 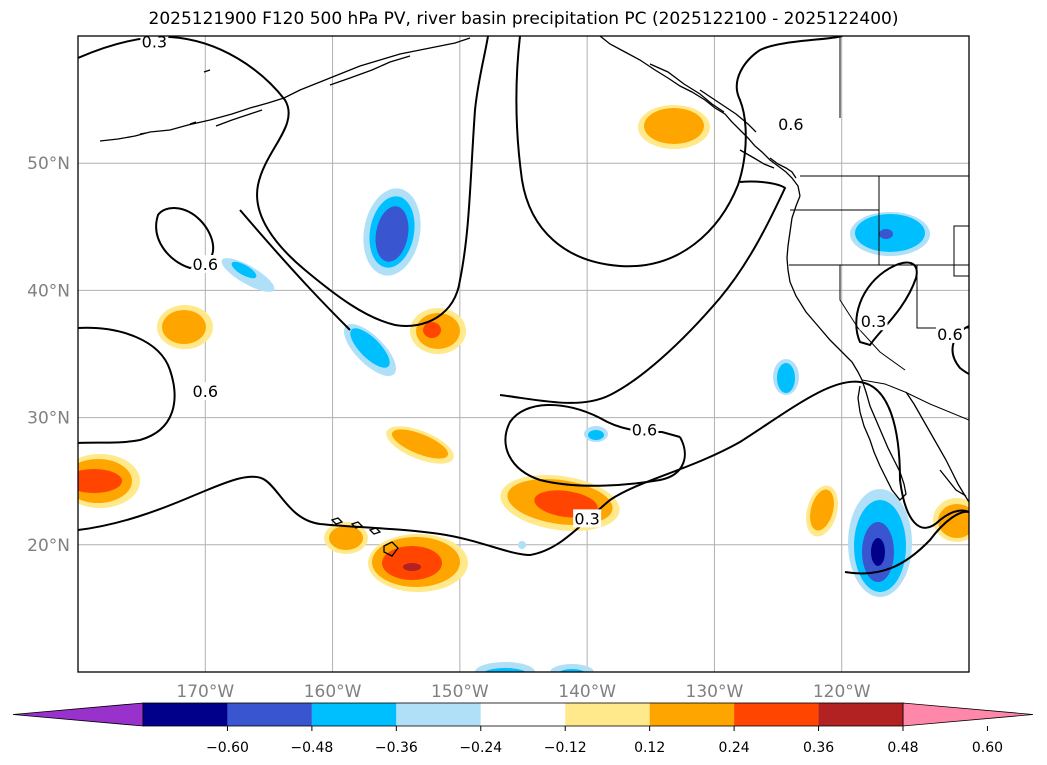 What do you see at coordinates (842, 692) in the screenshot?
I see `lon-tick-label: 120°W` at bounding box center [842, 692].